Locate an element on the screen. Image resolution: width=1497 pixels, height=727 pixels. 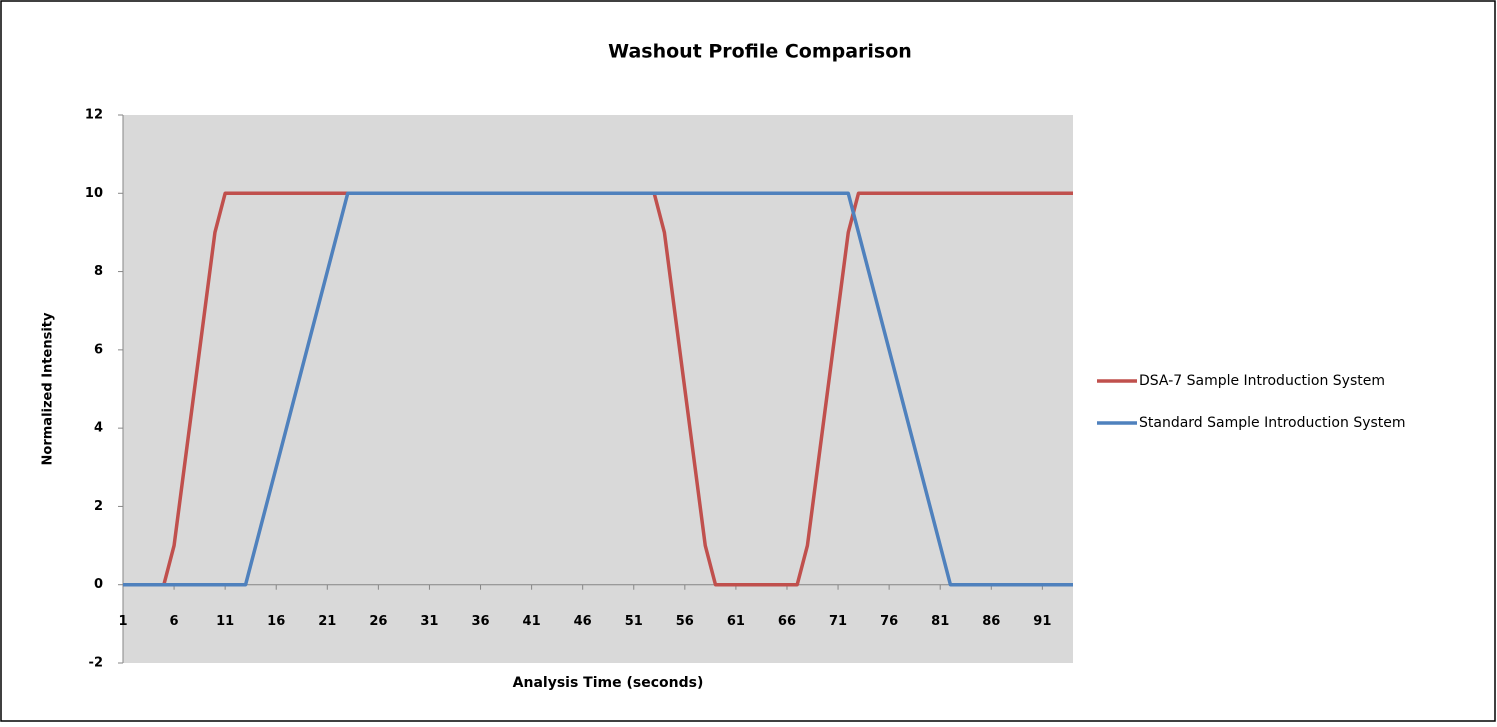
x-tick-label: 16 is located at coordinates (276, 621).